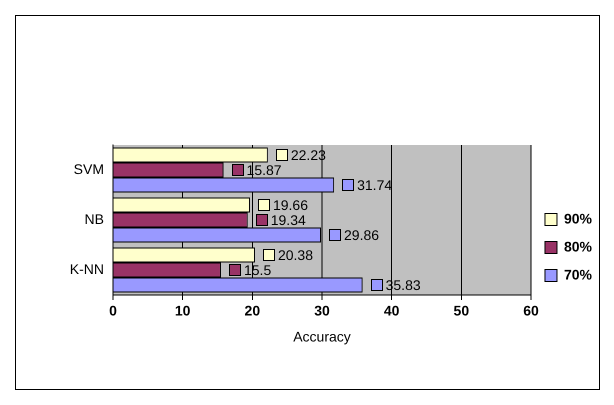  I want to click on y-tick-label: SVM, so click(89, 168).